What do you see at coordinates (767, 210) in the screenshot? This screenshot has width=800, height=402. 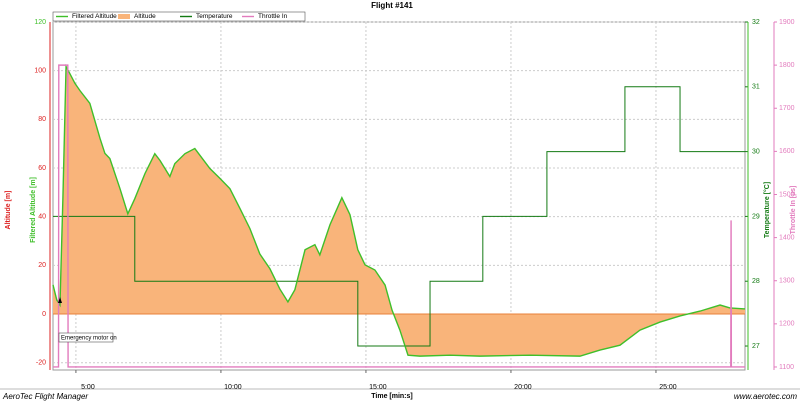 I see `y2-axis-label: Temperature [°C]` at bounding box center [767, 210].